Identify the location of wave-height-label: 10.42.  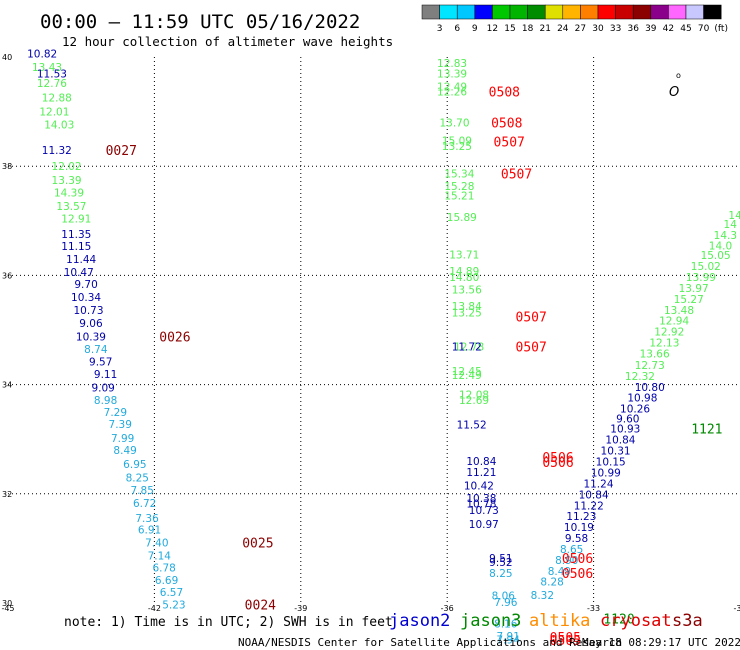
(479, 487).